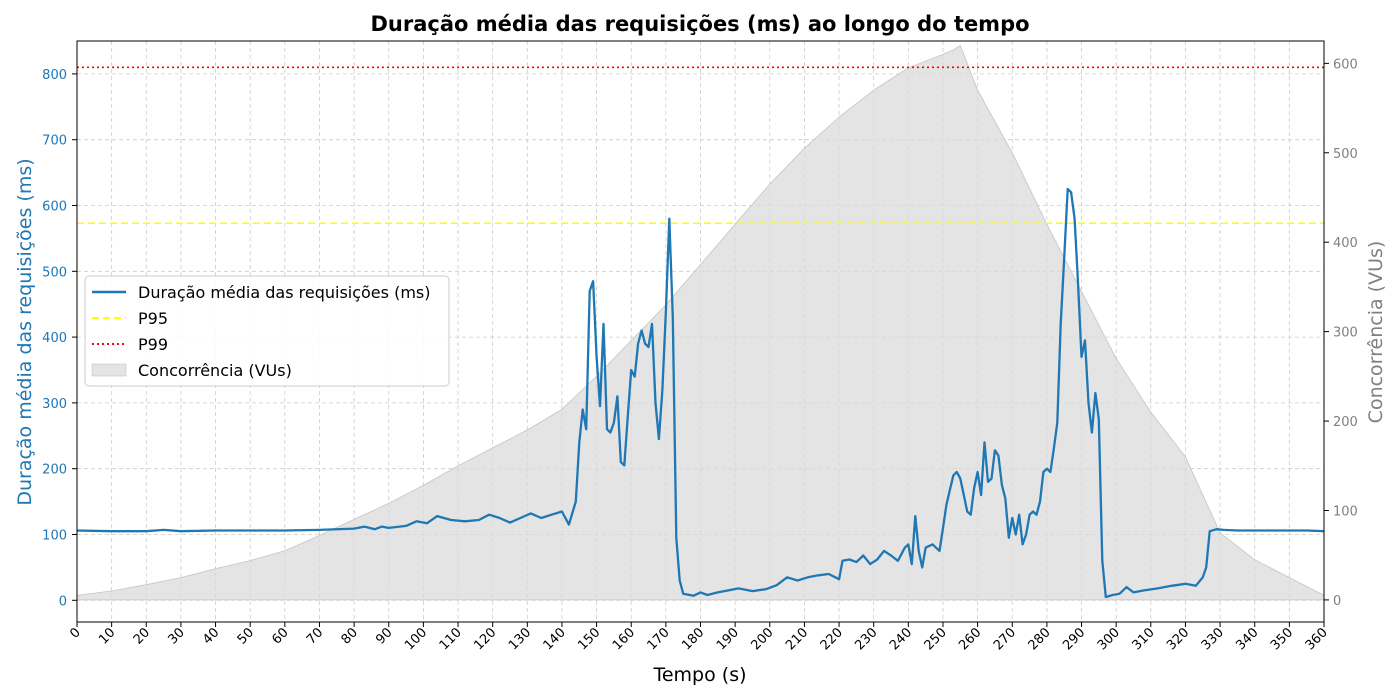 The image size is (1400, 700). What do you see at coordinates (520, 639) in the screenshot?
I see `x-tick-label: 130` at bounding box center [520, 639].